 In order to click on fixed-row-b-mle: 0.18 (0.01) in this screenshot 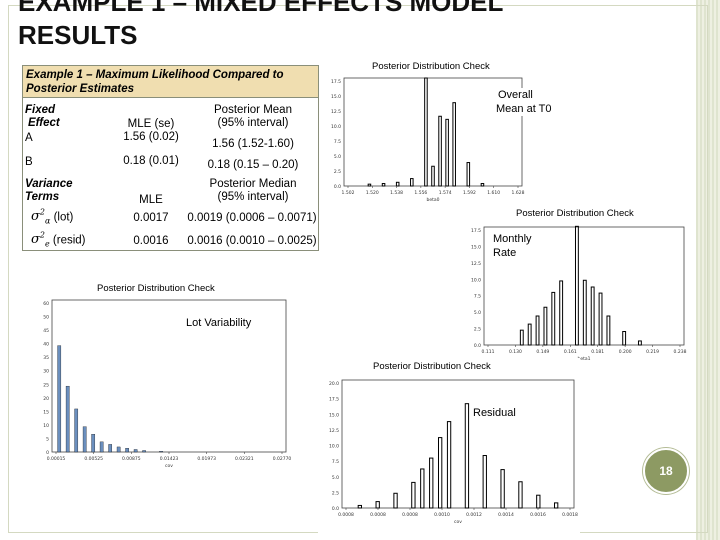, I will do `click(151, 161)`.